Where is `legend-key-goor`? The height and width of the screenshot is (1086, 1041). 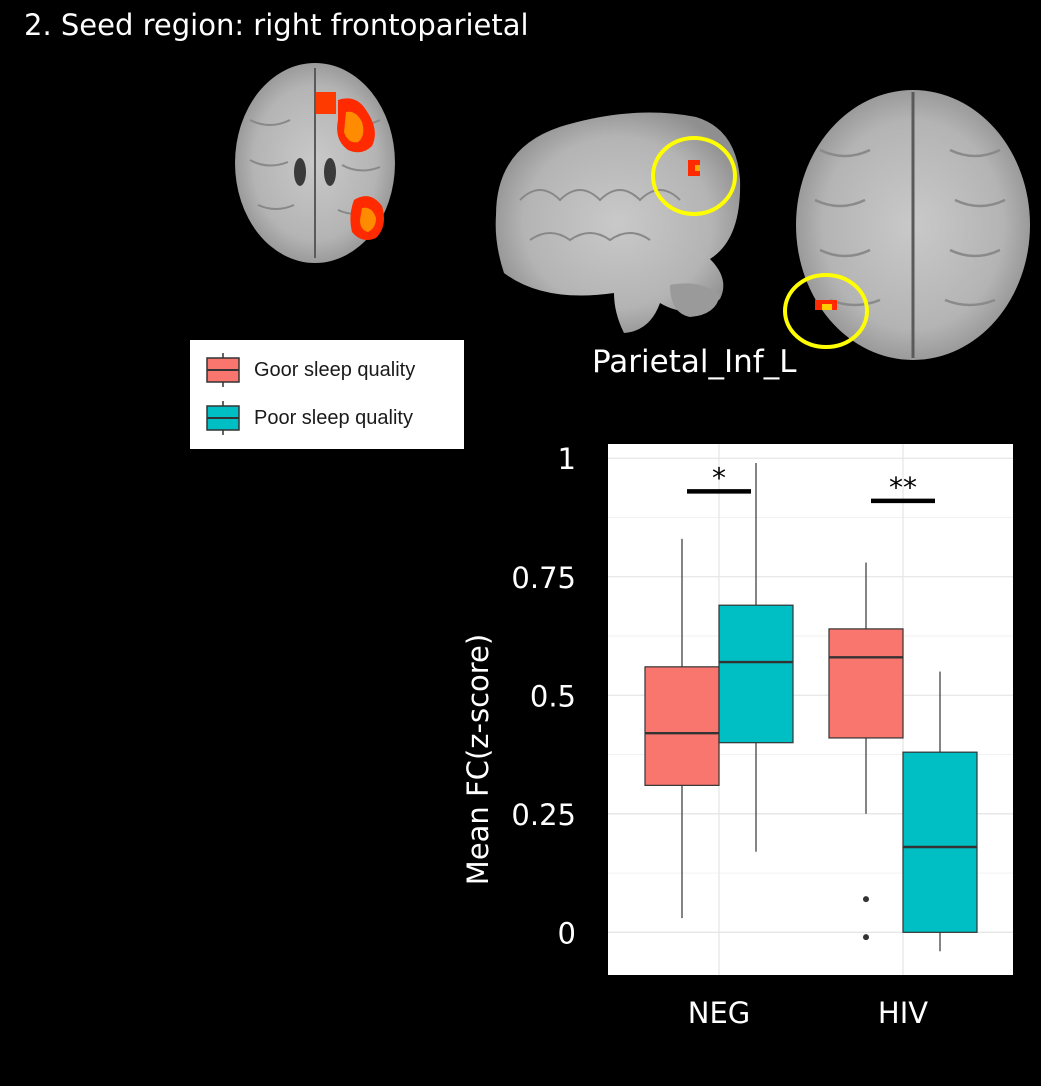
legend-key-goor is located at coordinates (223, 370).